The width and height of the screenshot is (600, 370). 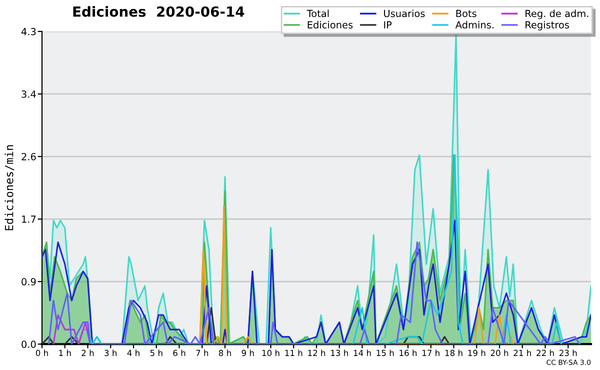 What do you see at coordinates (179, 353) in the screenshot?
I see `x-tick-label: 6 h` at bounding box center [179, 353].